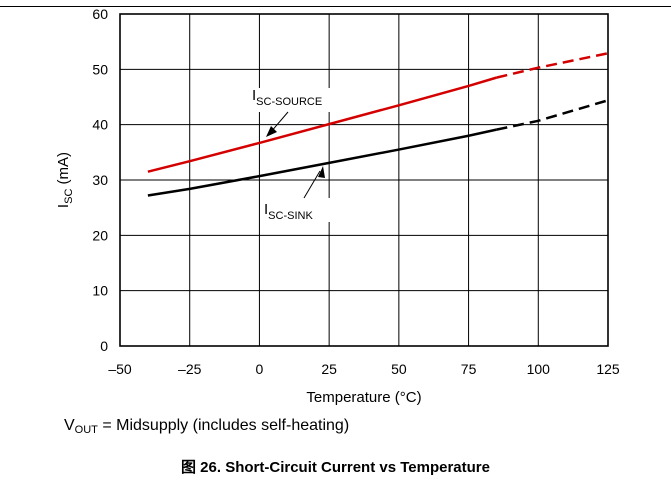  What do you see at coordinates (469, 369) in the screenshot?
I see `x-tick-label: 75` at bounding box center [469, 369].